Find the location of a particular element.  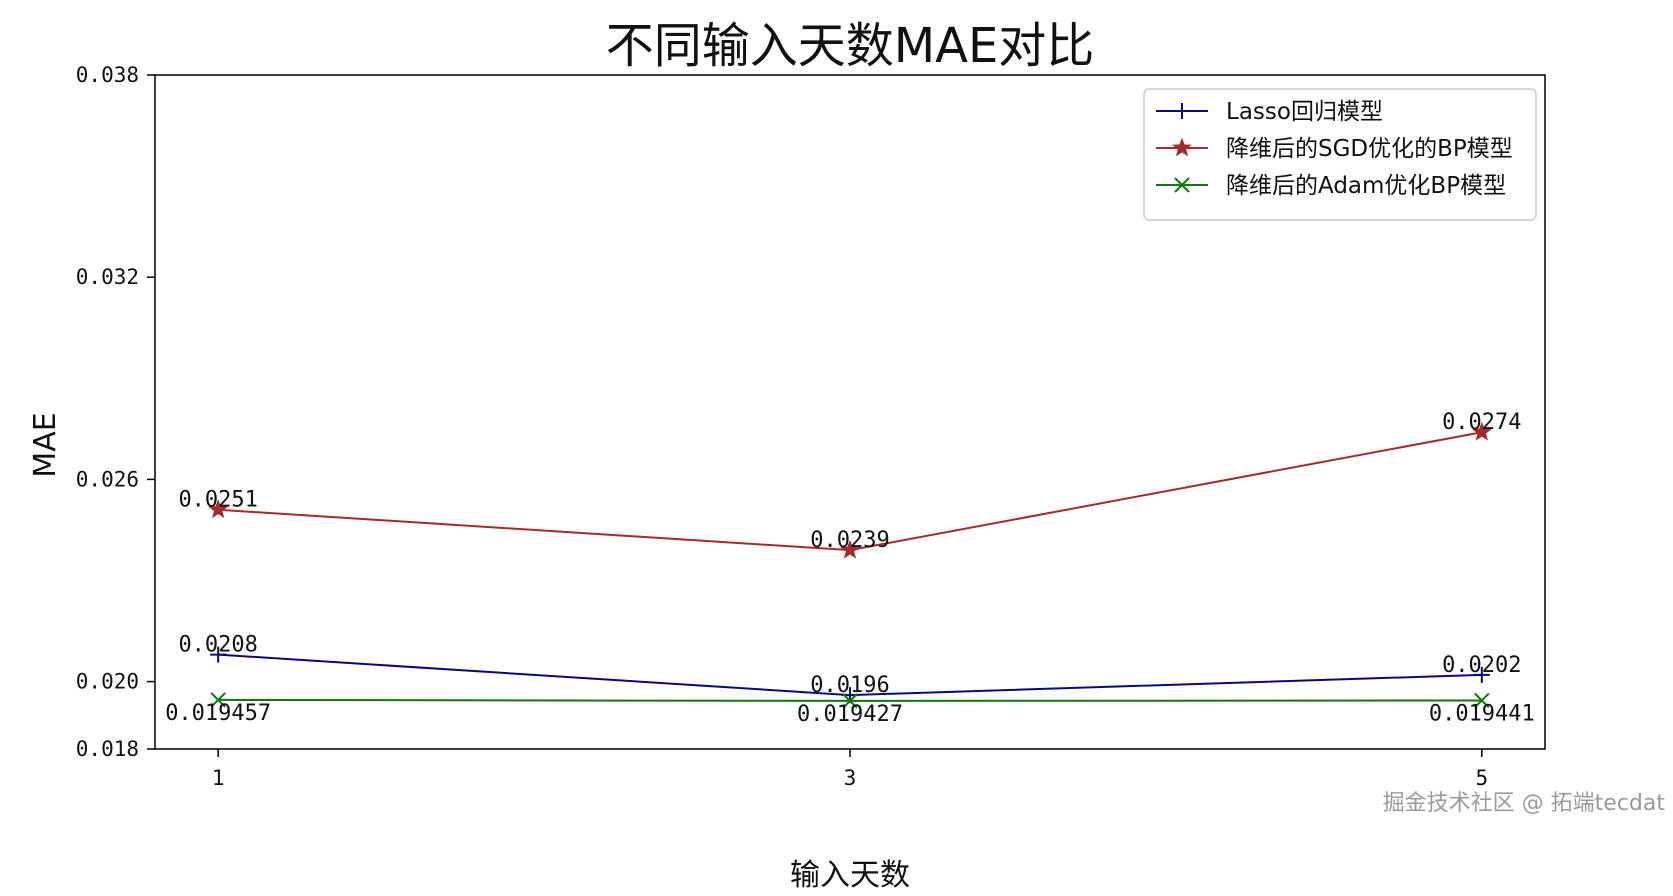

y-tick-label: 0.032 is located at coordinates (107, 277).